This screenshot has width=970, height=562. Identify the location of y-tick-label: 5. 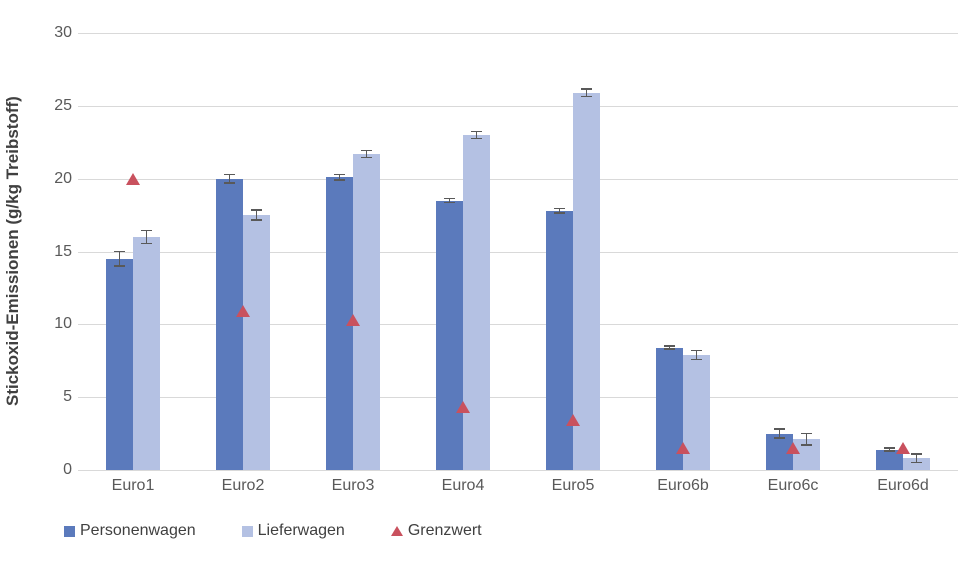
(67, 397).